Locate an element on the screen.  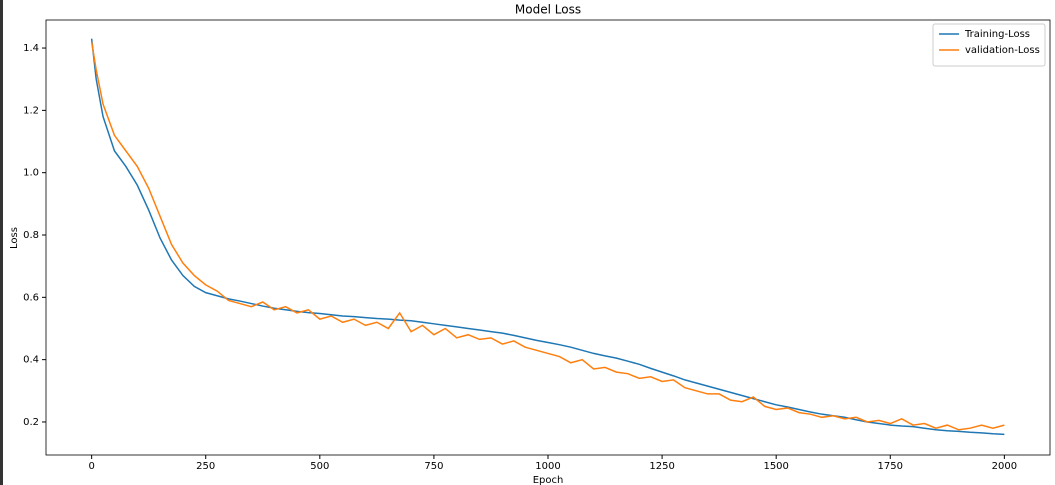
x-tick-label: 1500 is located at coordinates (775, 466).